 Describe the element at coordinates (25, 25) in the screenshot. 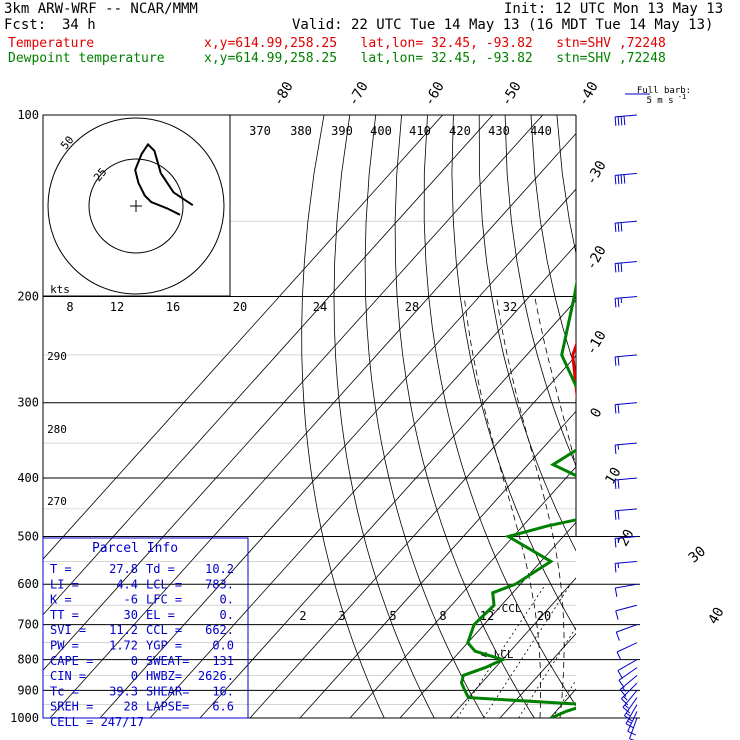

I see `forecast-label: Fcst:` at that location.